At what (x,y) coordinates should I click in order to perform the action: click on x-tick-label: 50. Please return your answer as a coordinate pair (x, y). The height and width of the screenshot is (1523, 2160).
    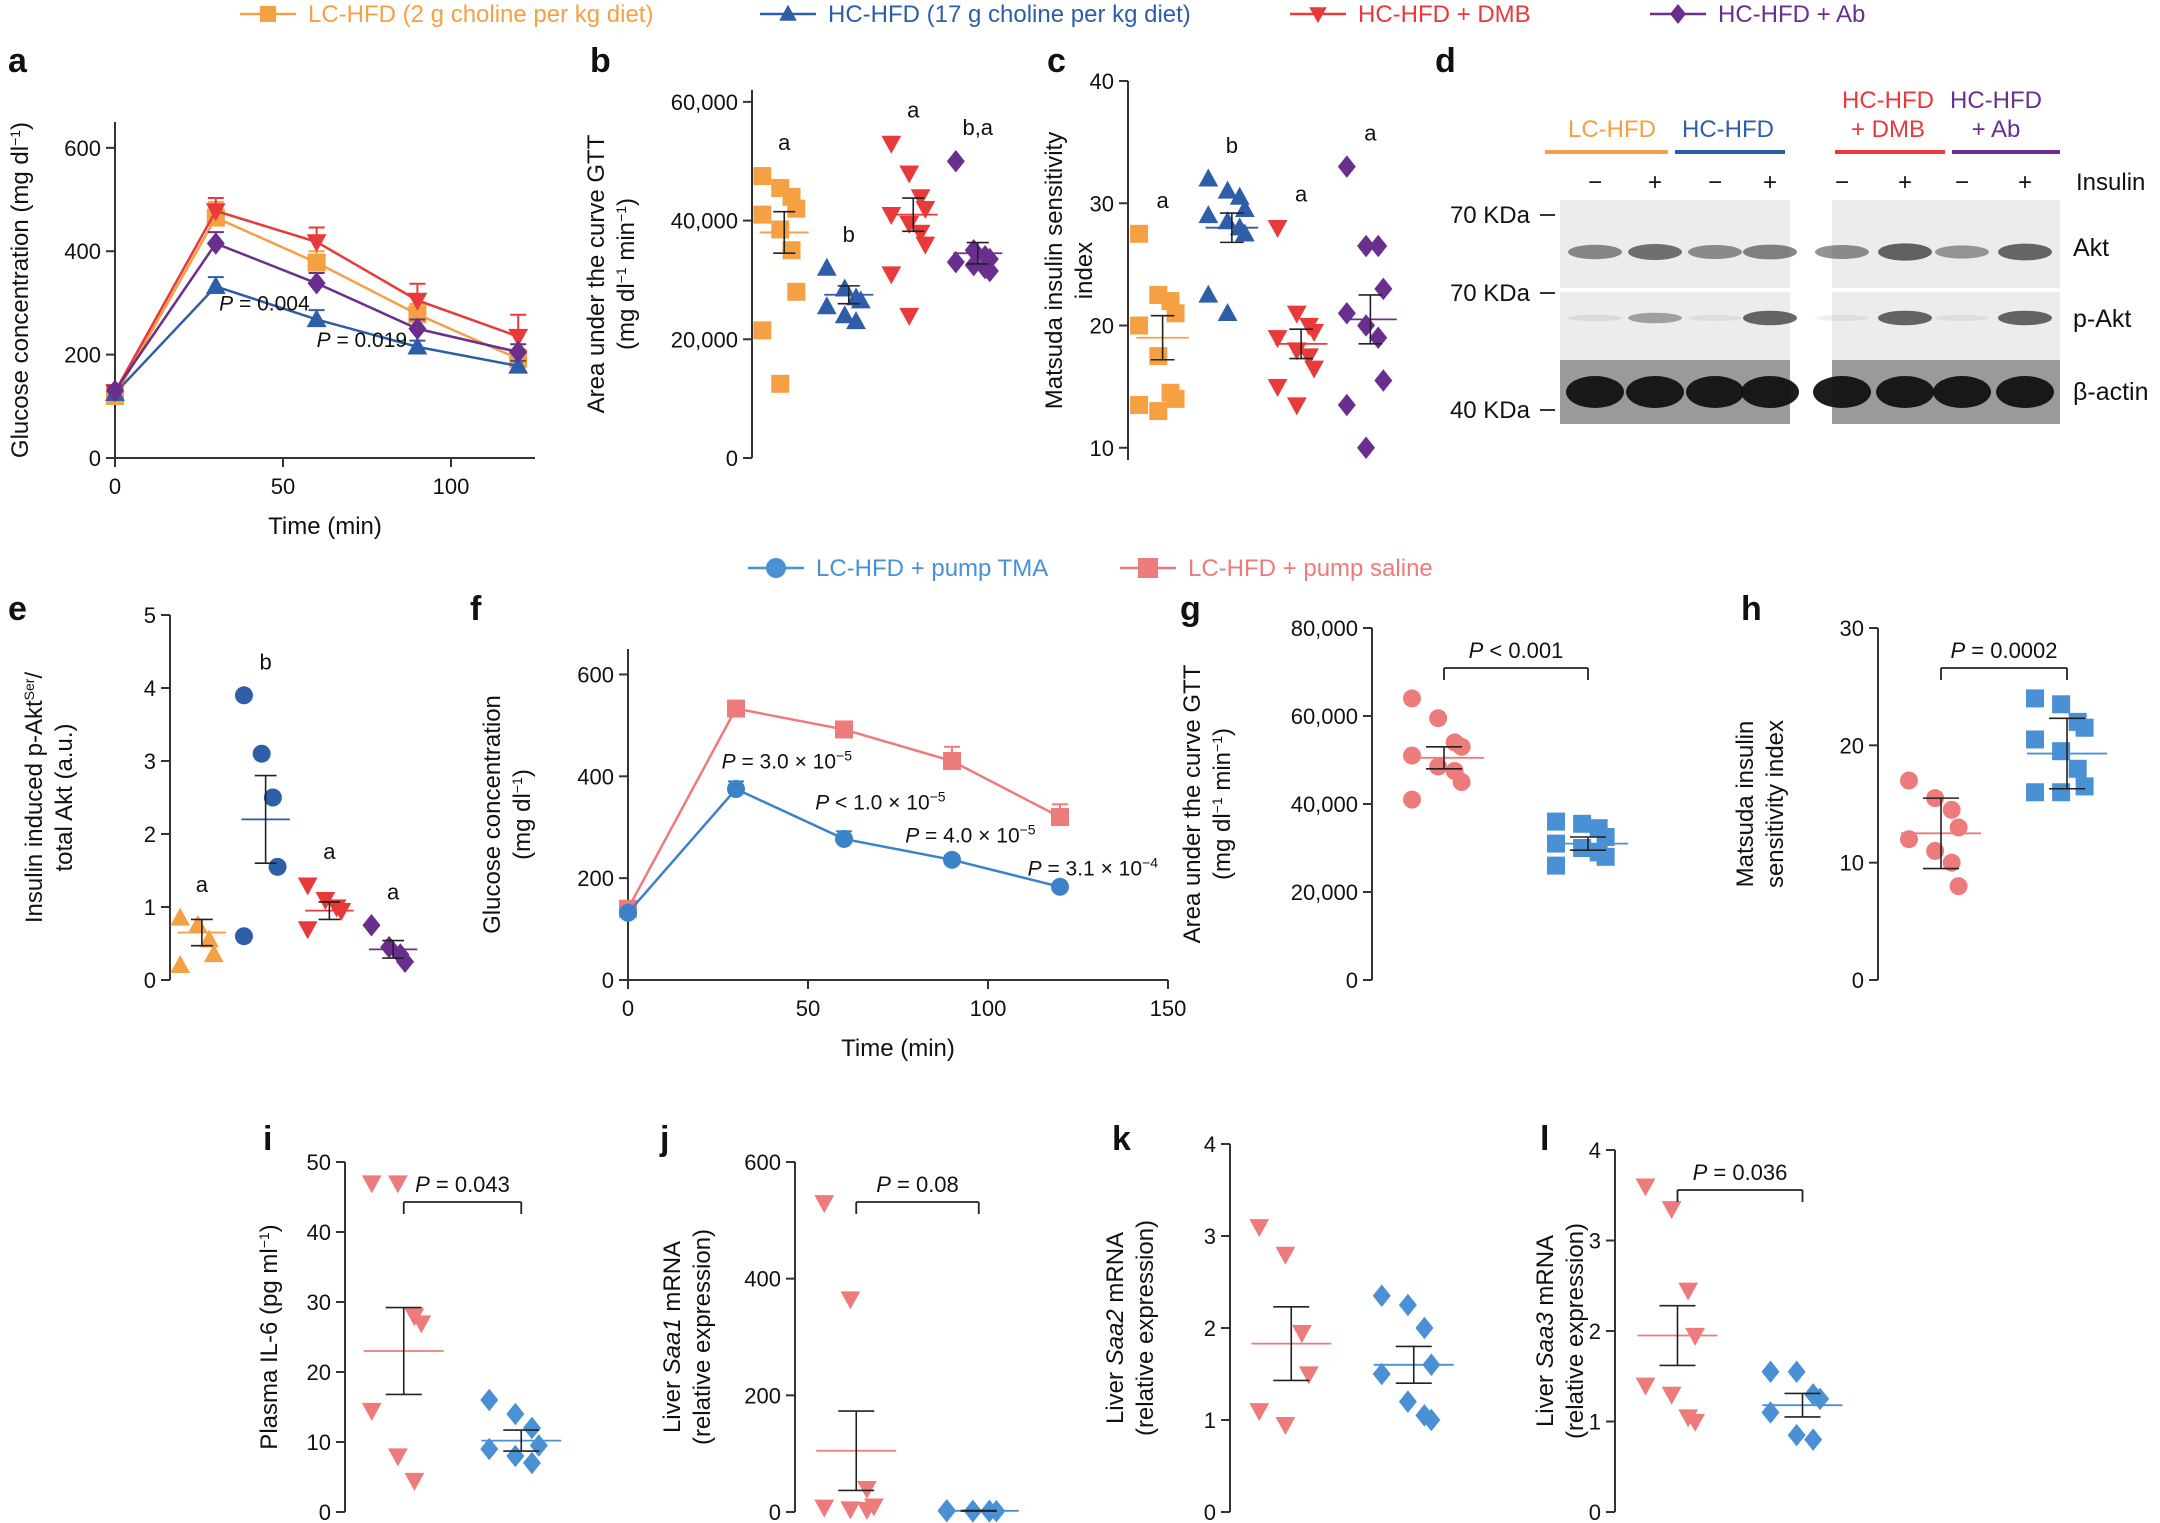
    Looking at the image, I should click on (283, 486).